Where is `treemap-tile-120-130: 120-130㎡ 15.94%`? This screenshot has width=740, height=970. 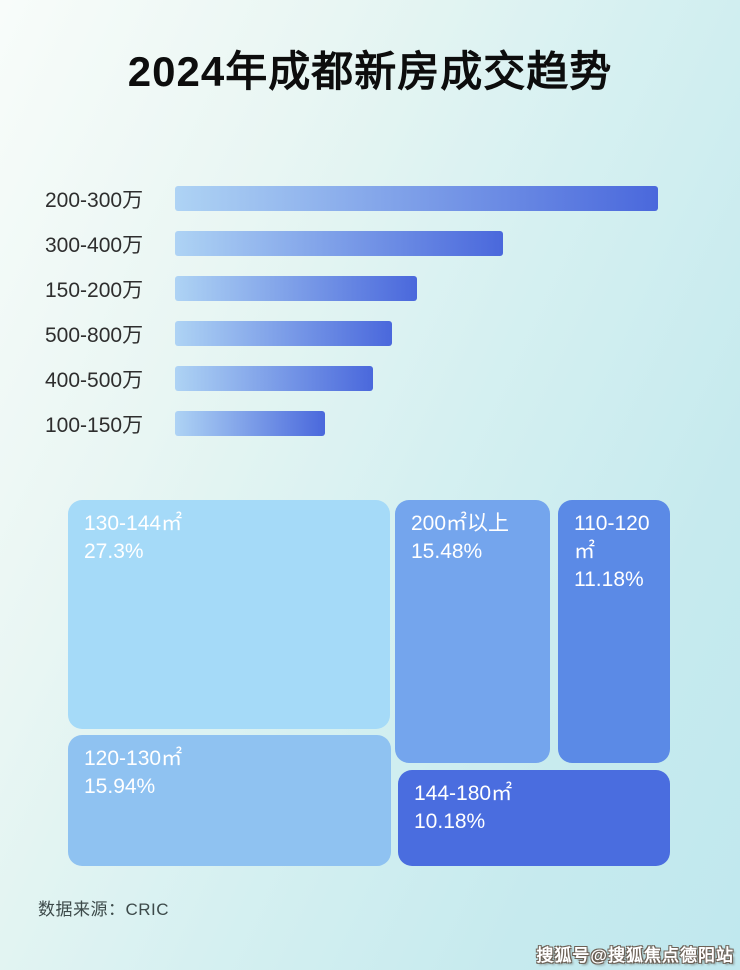
treemap-tile-120-130: 120-130㎡ 15.94% is located at coordinates (229, 800).